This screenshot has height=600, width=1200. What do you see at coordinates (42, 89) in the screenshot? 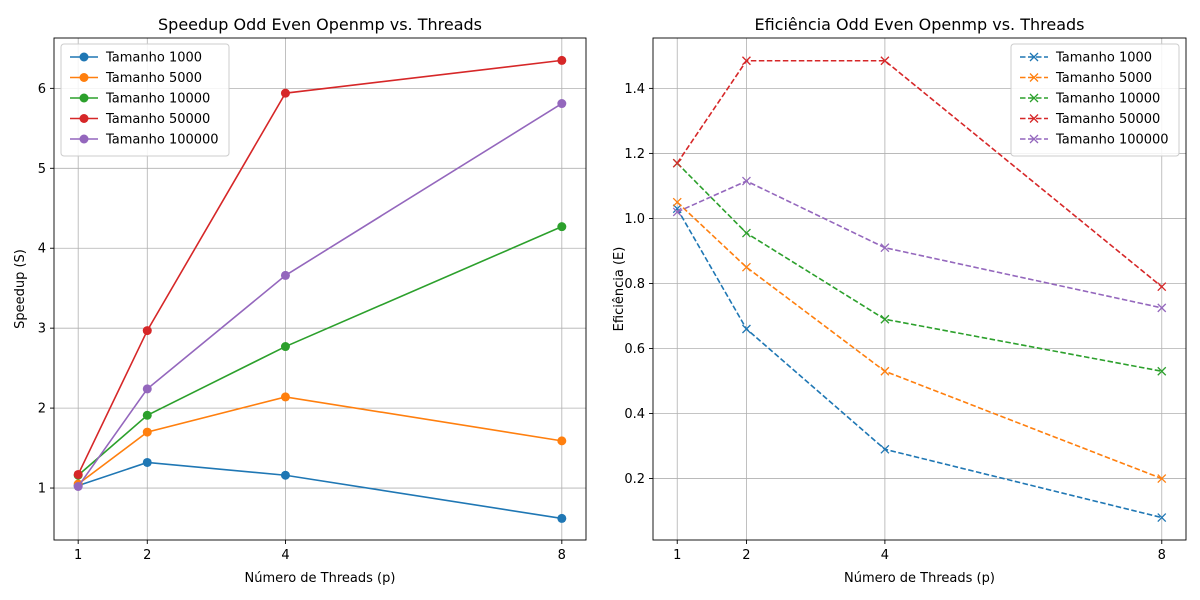
I see `y-tick-label: 6` at bounding box center [42, 89].